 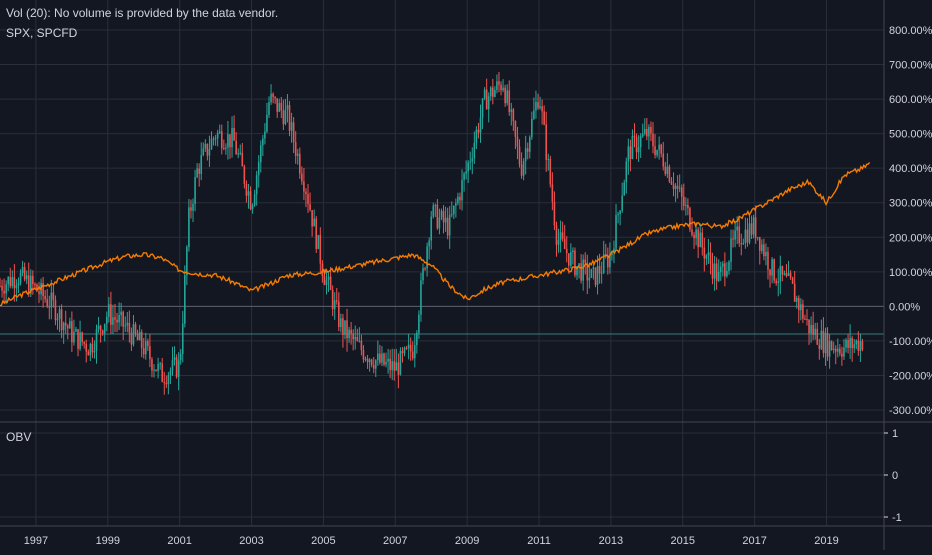 I want to click on y-tick-label: -300.00%, so click(x=910, y=411).